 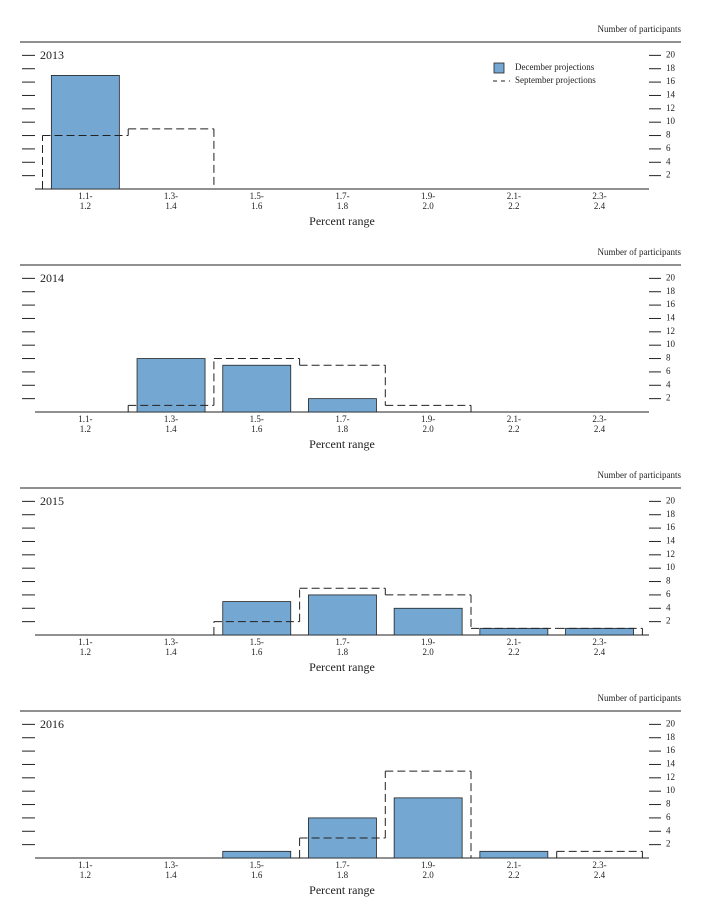 What do you see at coordinates (52, 278) in the screenshot?
I see `panel-title: 2014` at bounding box center [52, 278].